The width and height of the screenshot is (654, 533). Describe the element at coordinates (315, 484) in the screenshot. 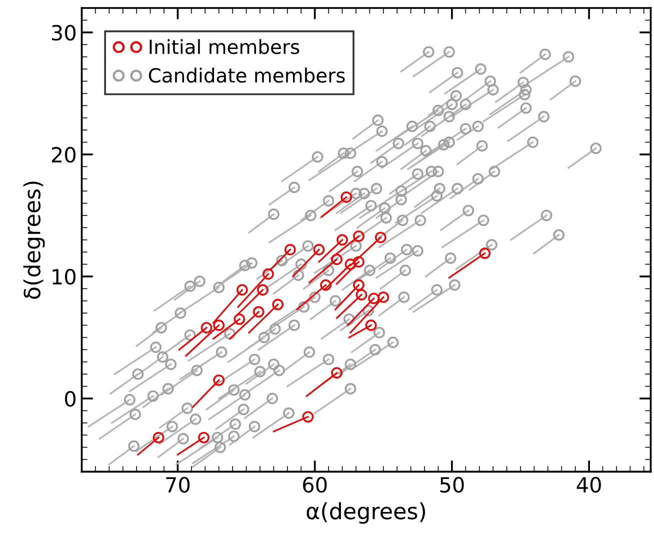

I see `x-tick-label: 60` at that location.